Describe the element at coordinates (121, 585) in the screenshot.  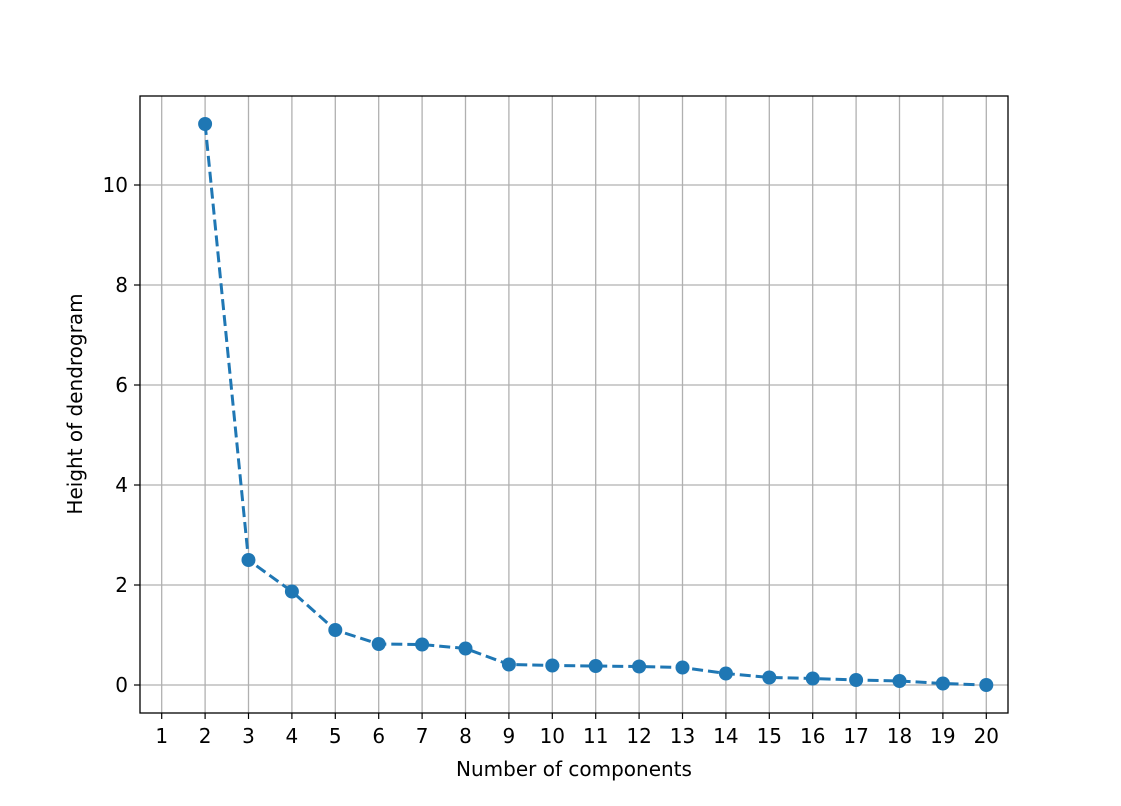
I see `y-tick-label: 2` at that location.